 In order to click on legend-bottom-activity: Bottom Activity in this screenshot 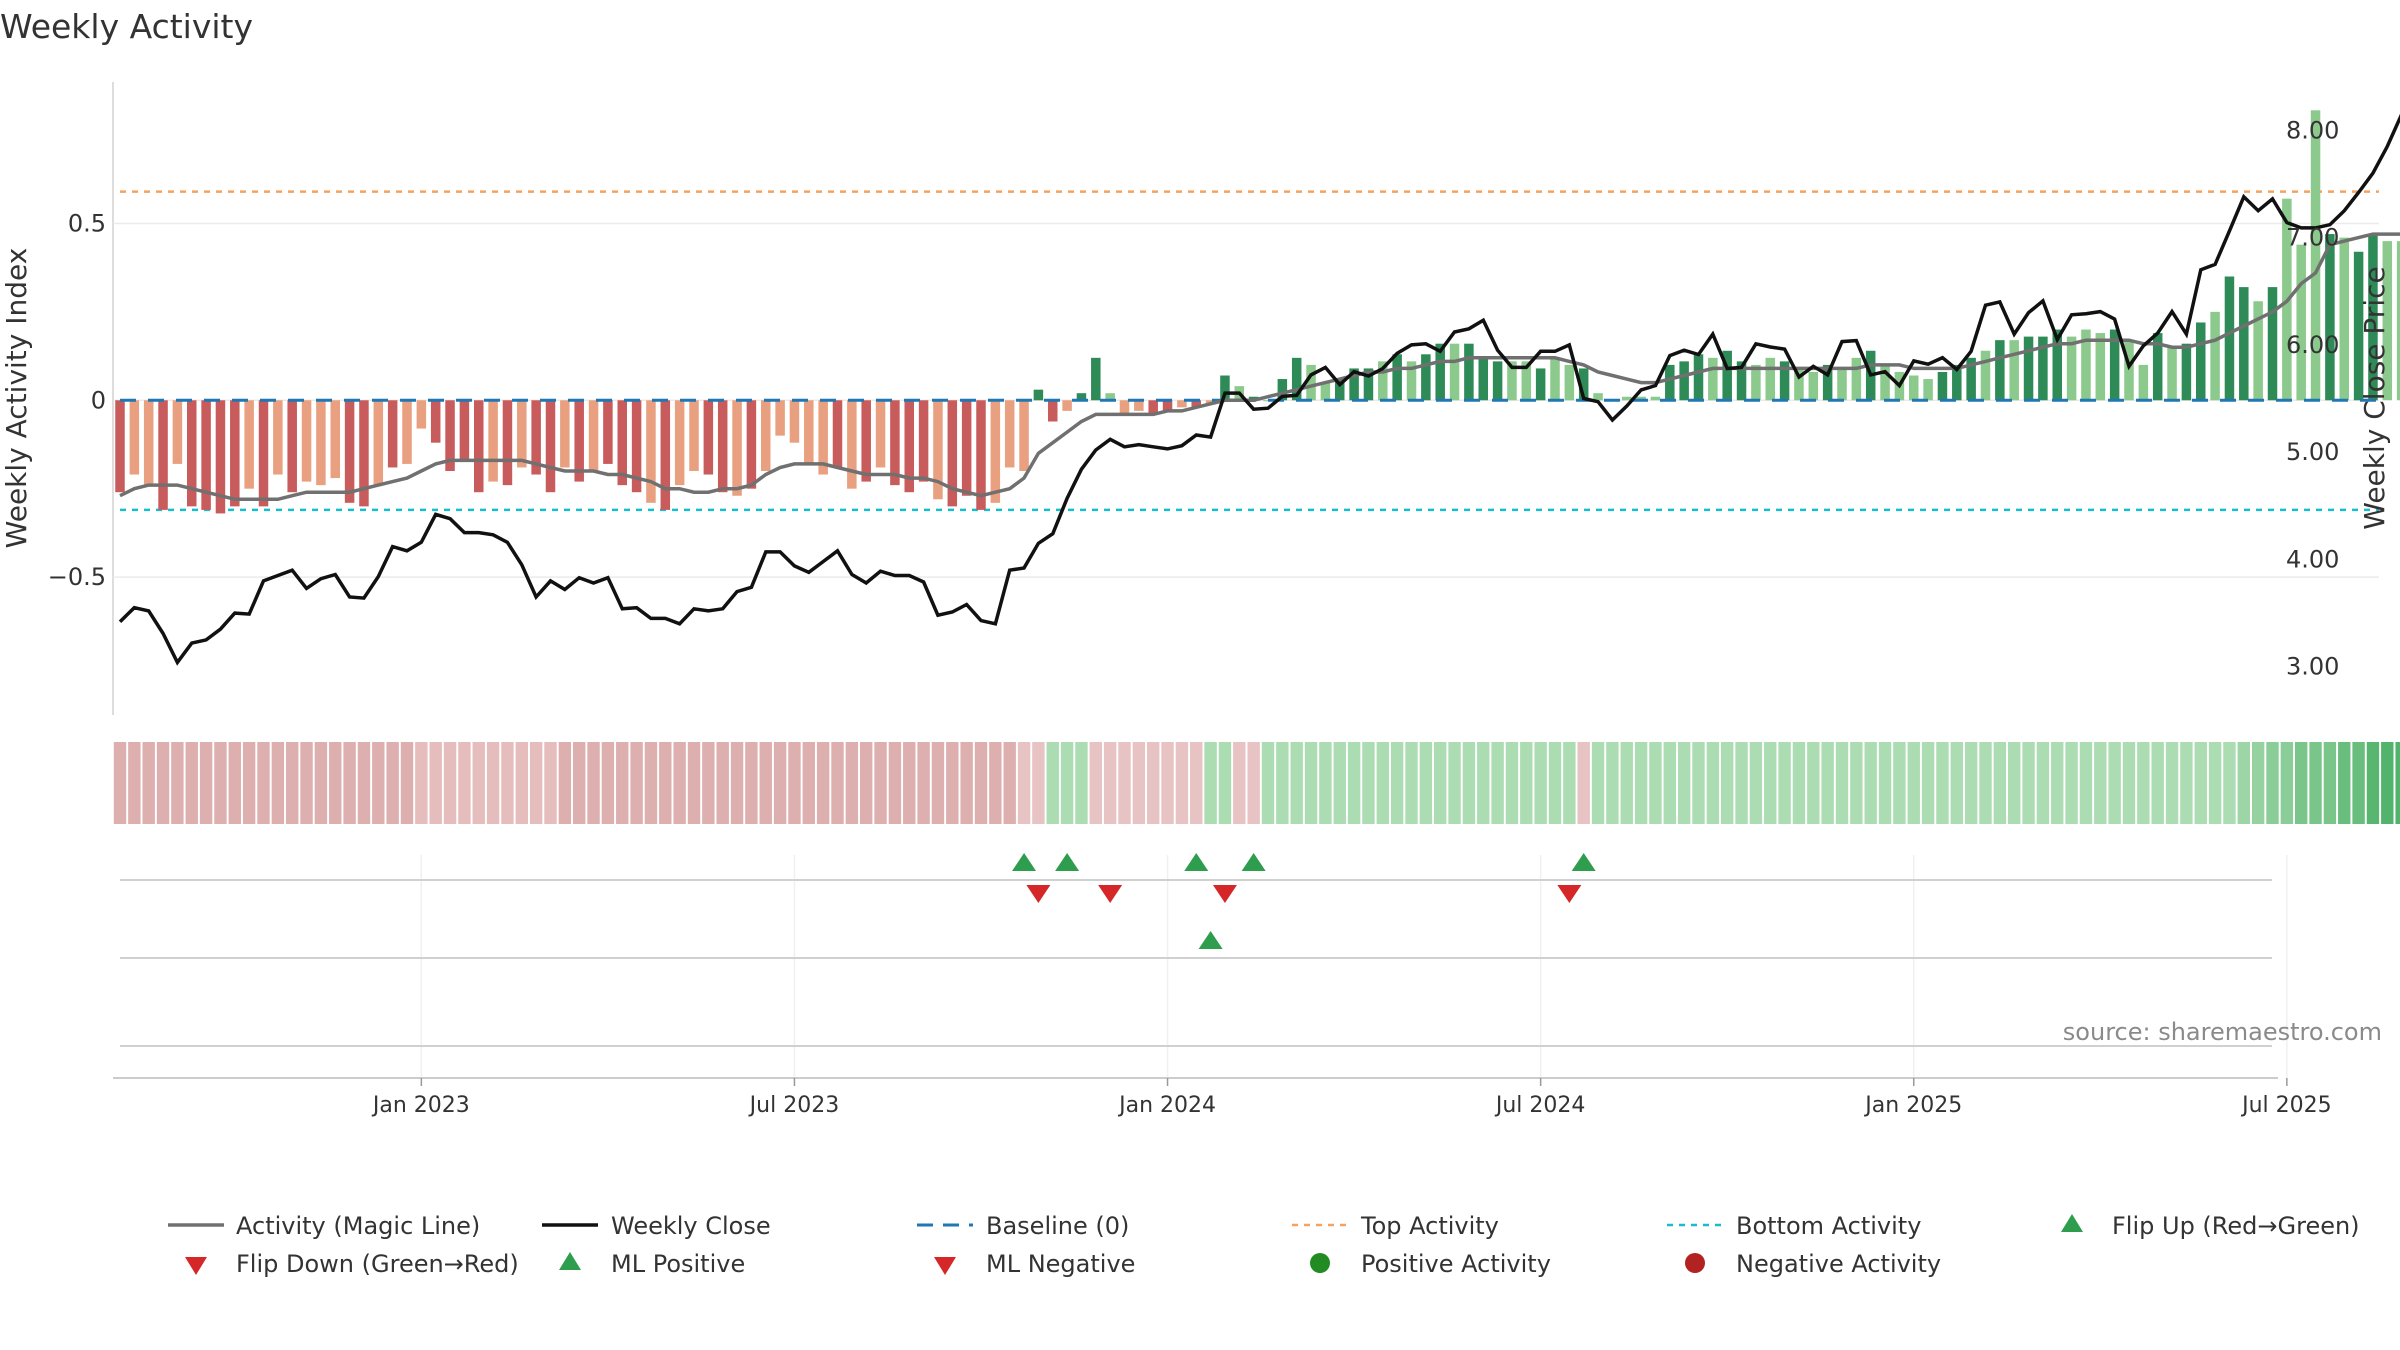, I will do `click(1794, 1226)`.